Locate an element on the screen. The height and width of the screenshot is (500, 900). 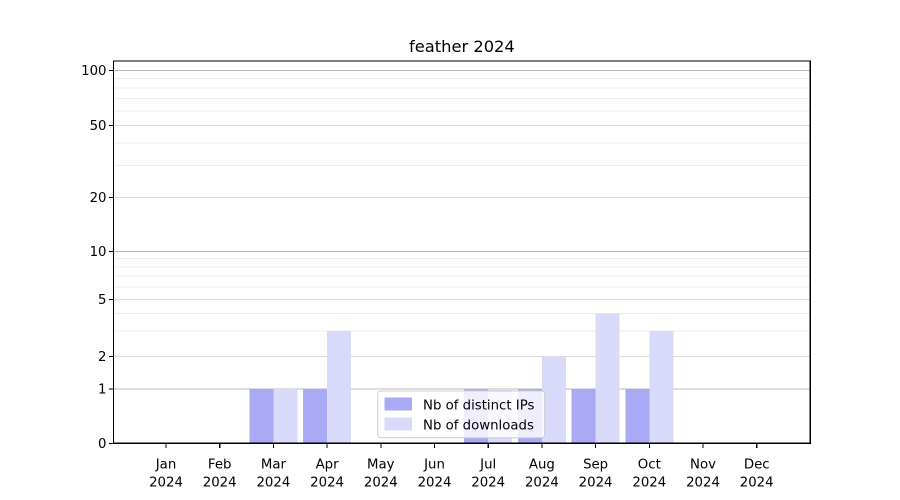
y-tick-label: 50 is located at coordinates (98, 126).